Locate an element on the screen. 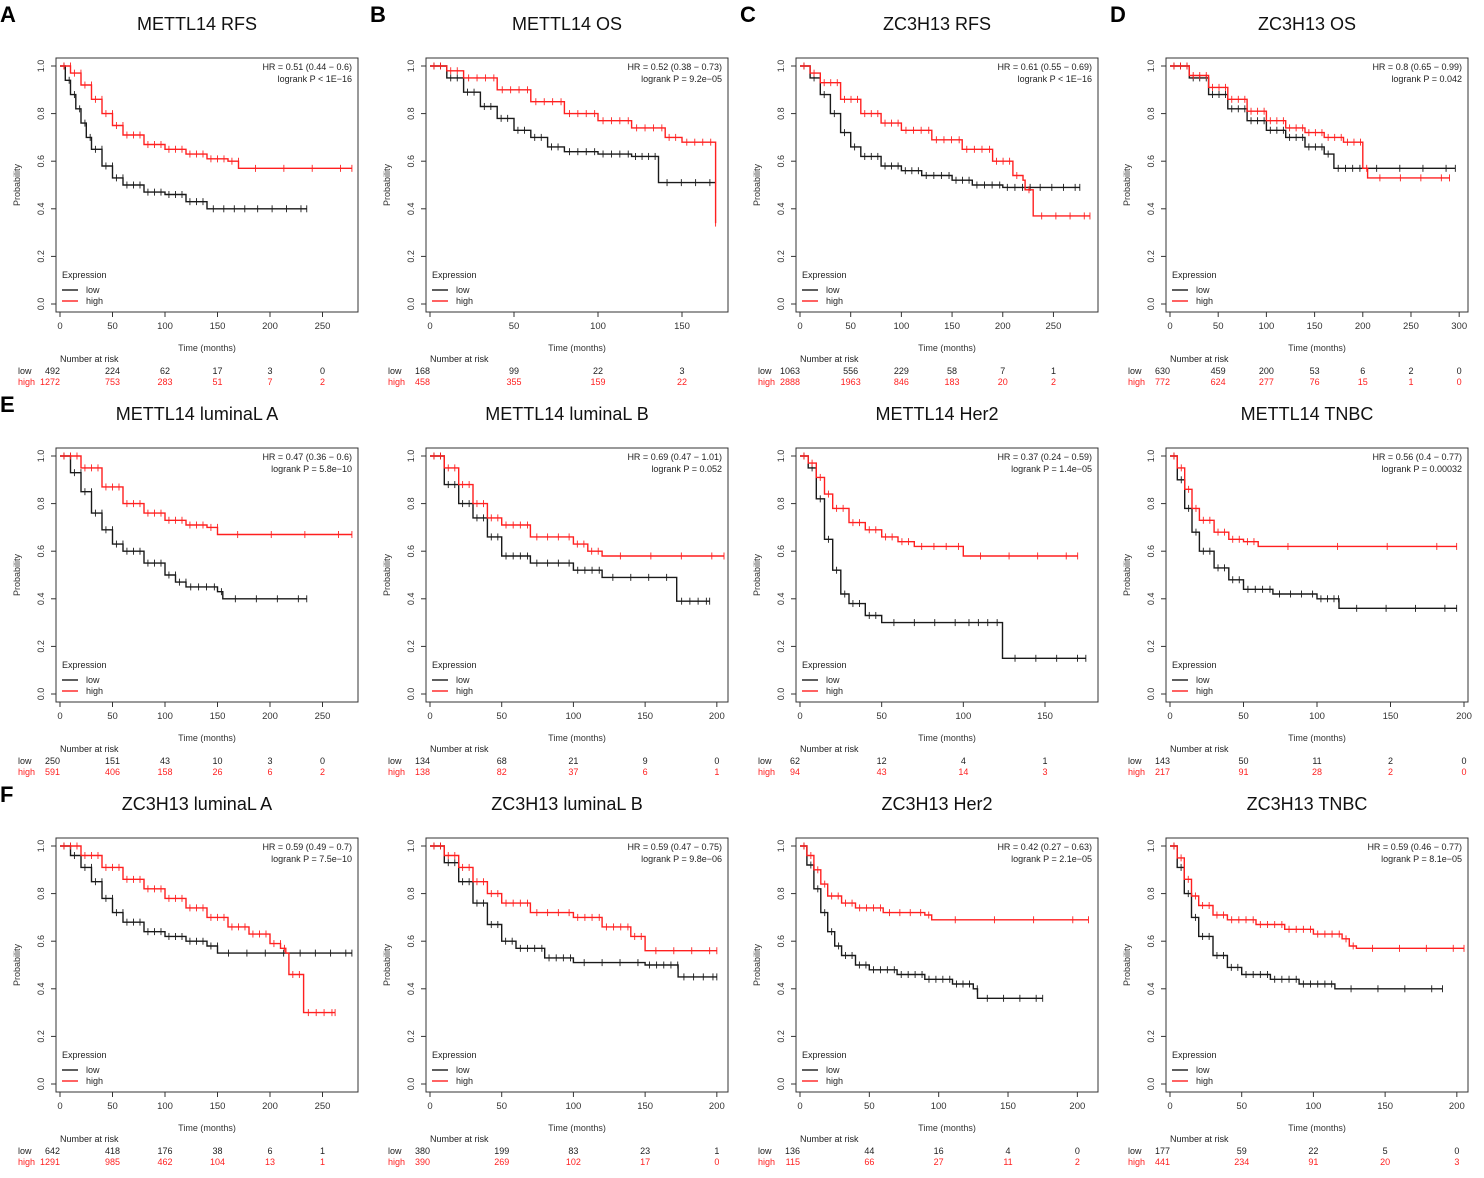 Image resolution: width=1484 pixels, height=1178 pixels. risk-count-high: 104 is located at coordinates (217, 1162).